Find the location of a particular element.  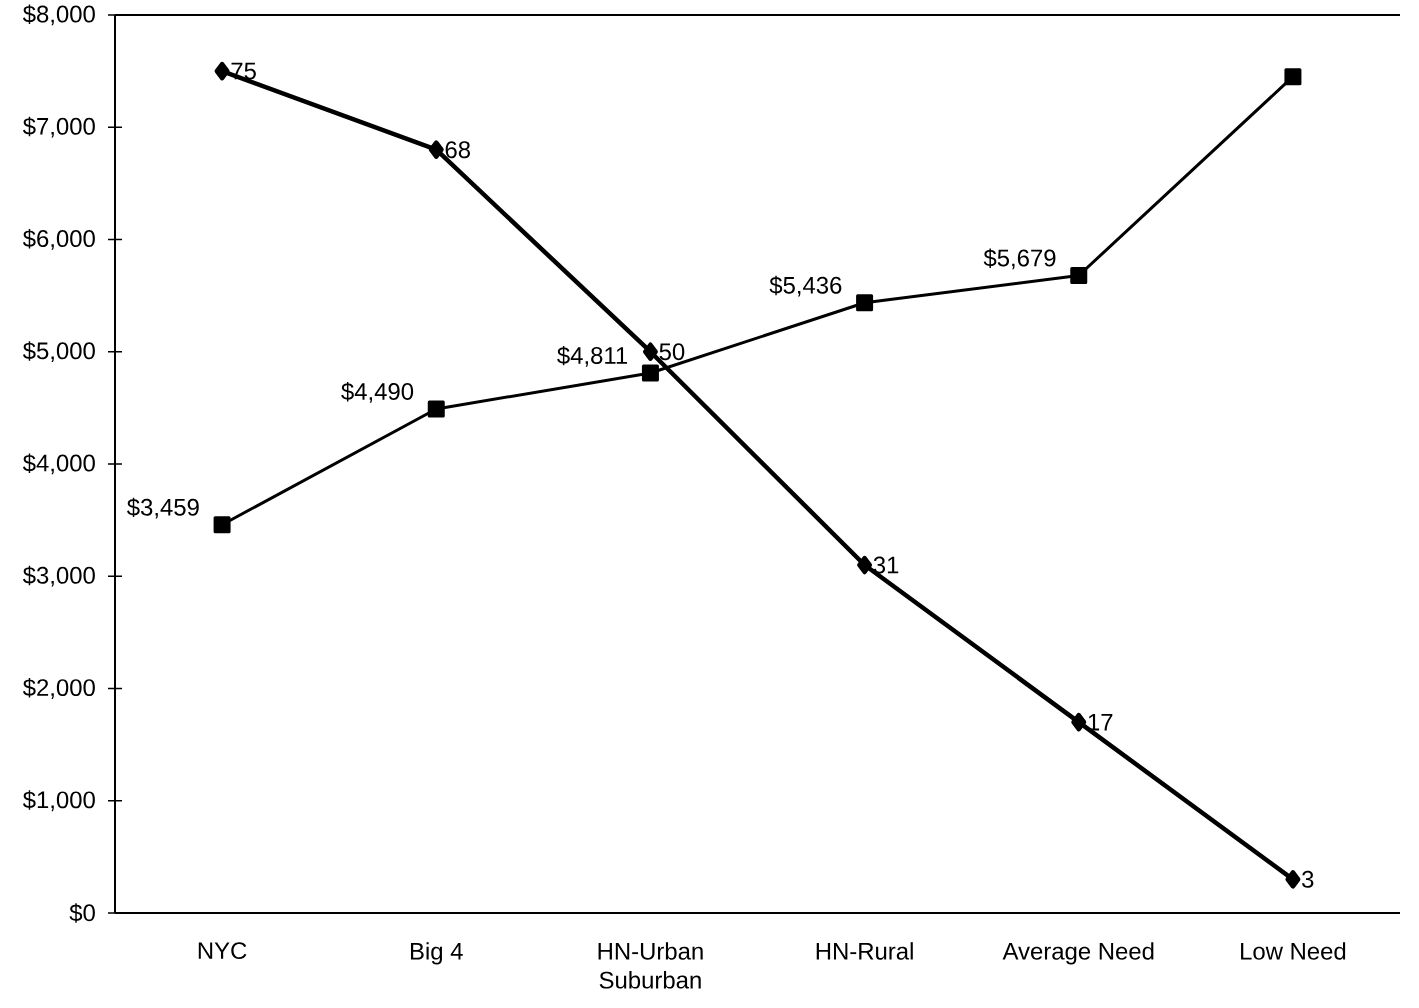

x-tick-label: HN-Rural is located at coordinates (864, 951).